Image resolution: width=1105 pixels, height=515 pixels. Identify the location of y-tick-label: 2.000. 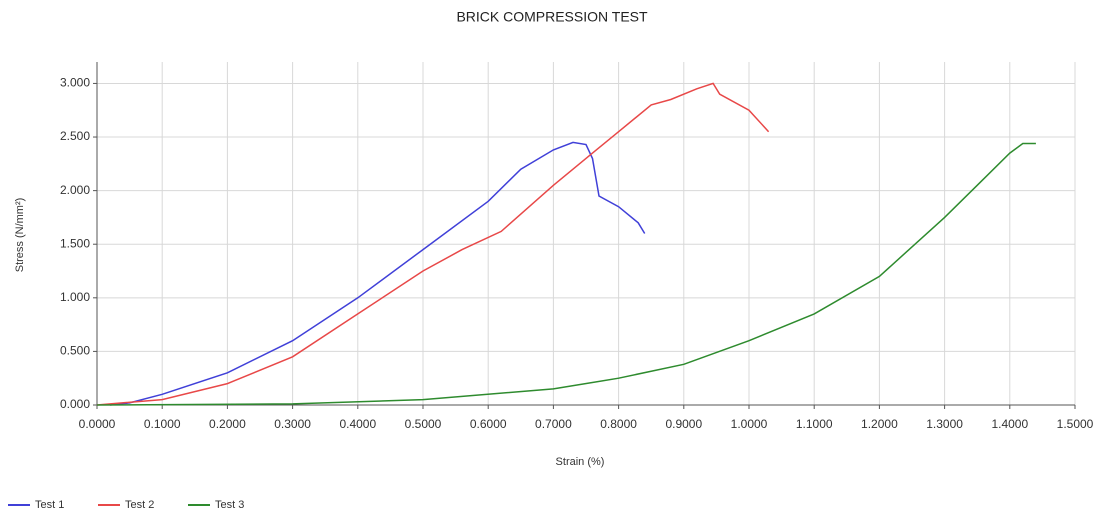
(75, 190).